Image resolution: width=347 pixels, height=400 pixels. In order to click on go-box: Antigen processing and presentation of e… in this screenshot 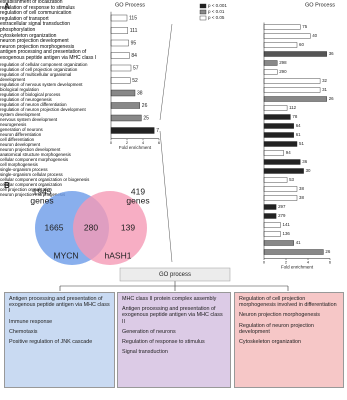, I will do `click(59, 340)`.